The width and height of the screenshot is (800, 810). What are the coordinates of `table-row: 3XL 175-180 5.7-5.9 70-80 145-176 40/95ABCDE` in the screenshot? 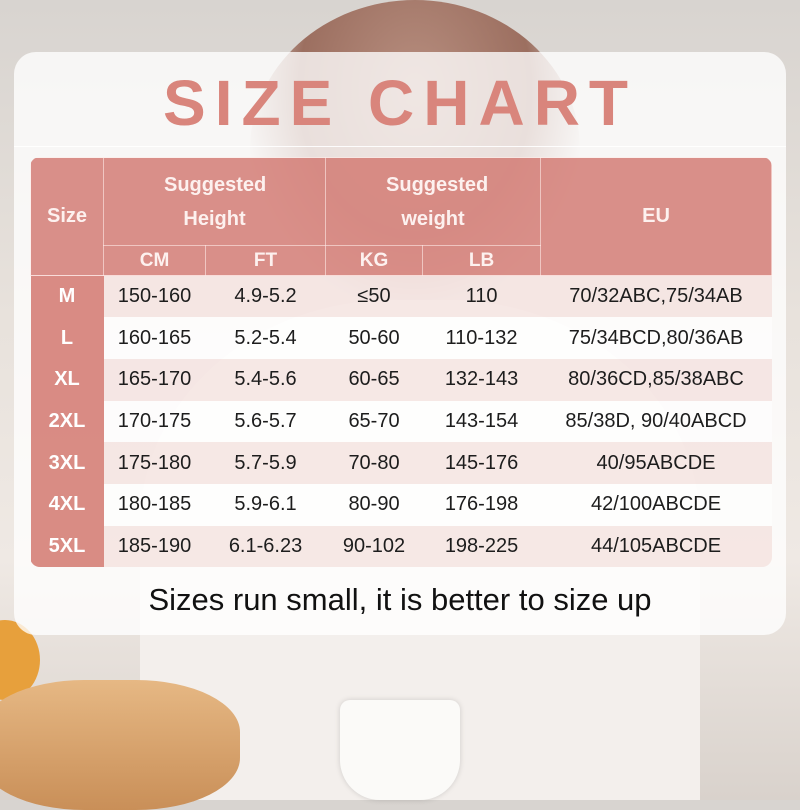 It's located at (401, 463).